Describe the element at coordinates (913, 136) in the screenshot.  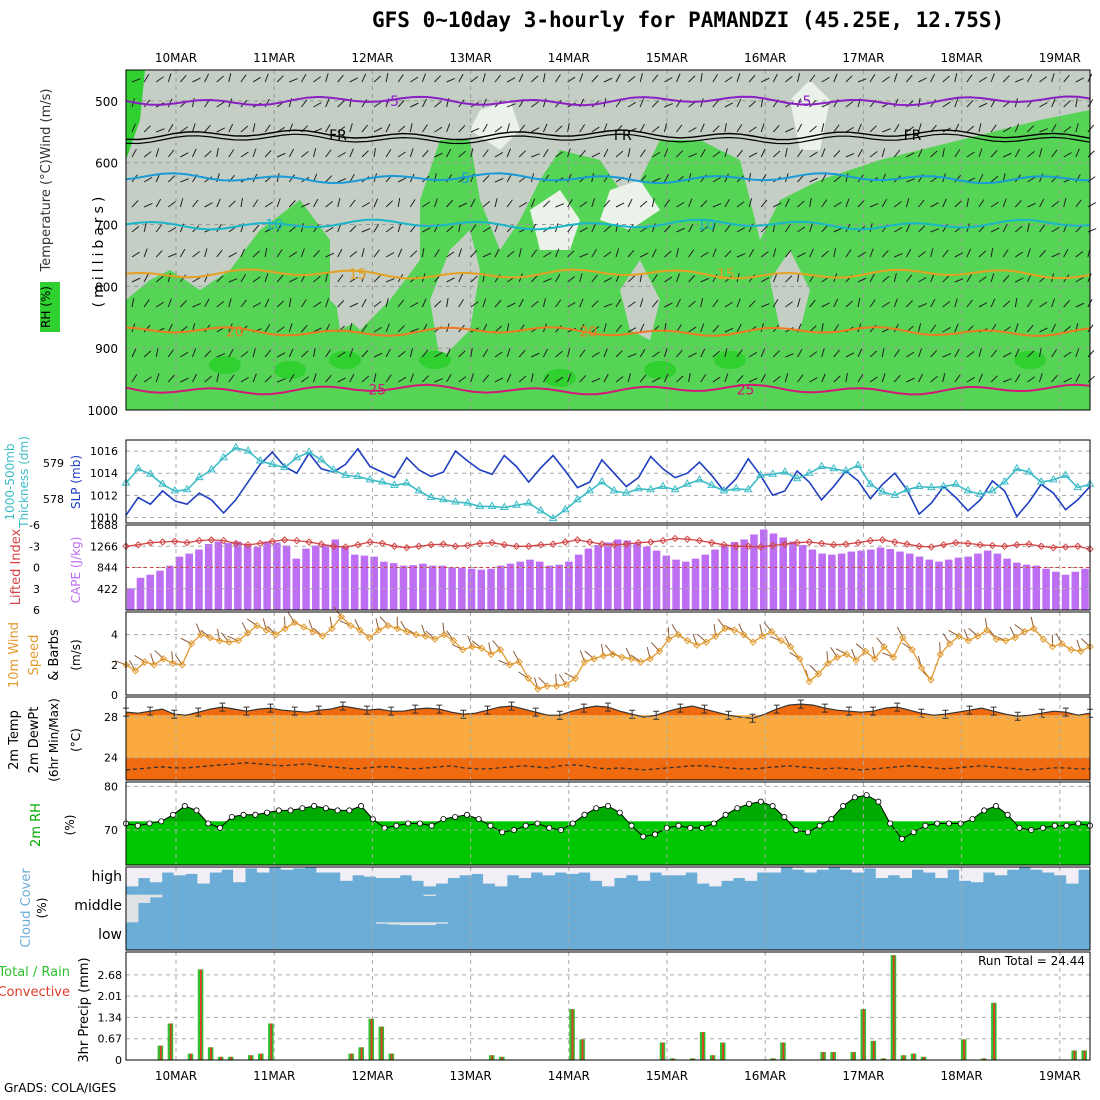
I see `contour-label: FR` at that location.